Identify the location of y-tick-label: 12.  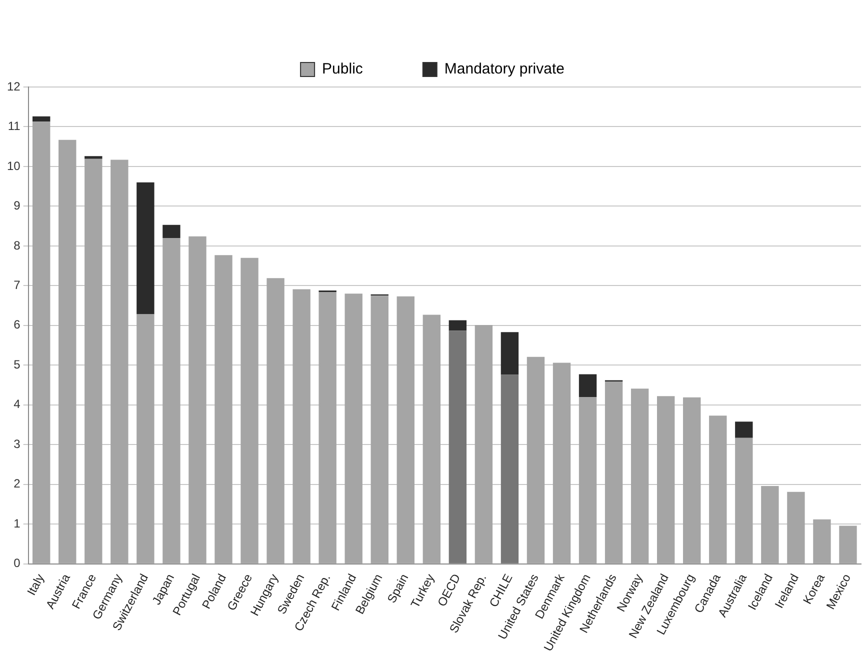
(13, 86).